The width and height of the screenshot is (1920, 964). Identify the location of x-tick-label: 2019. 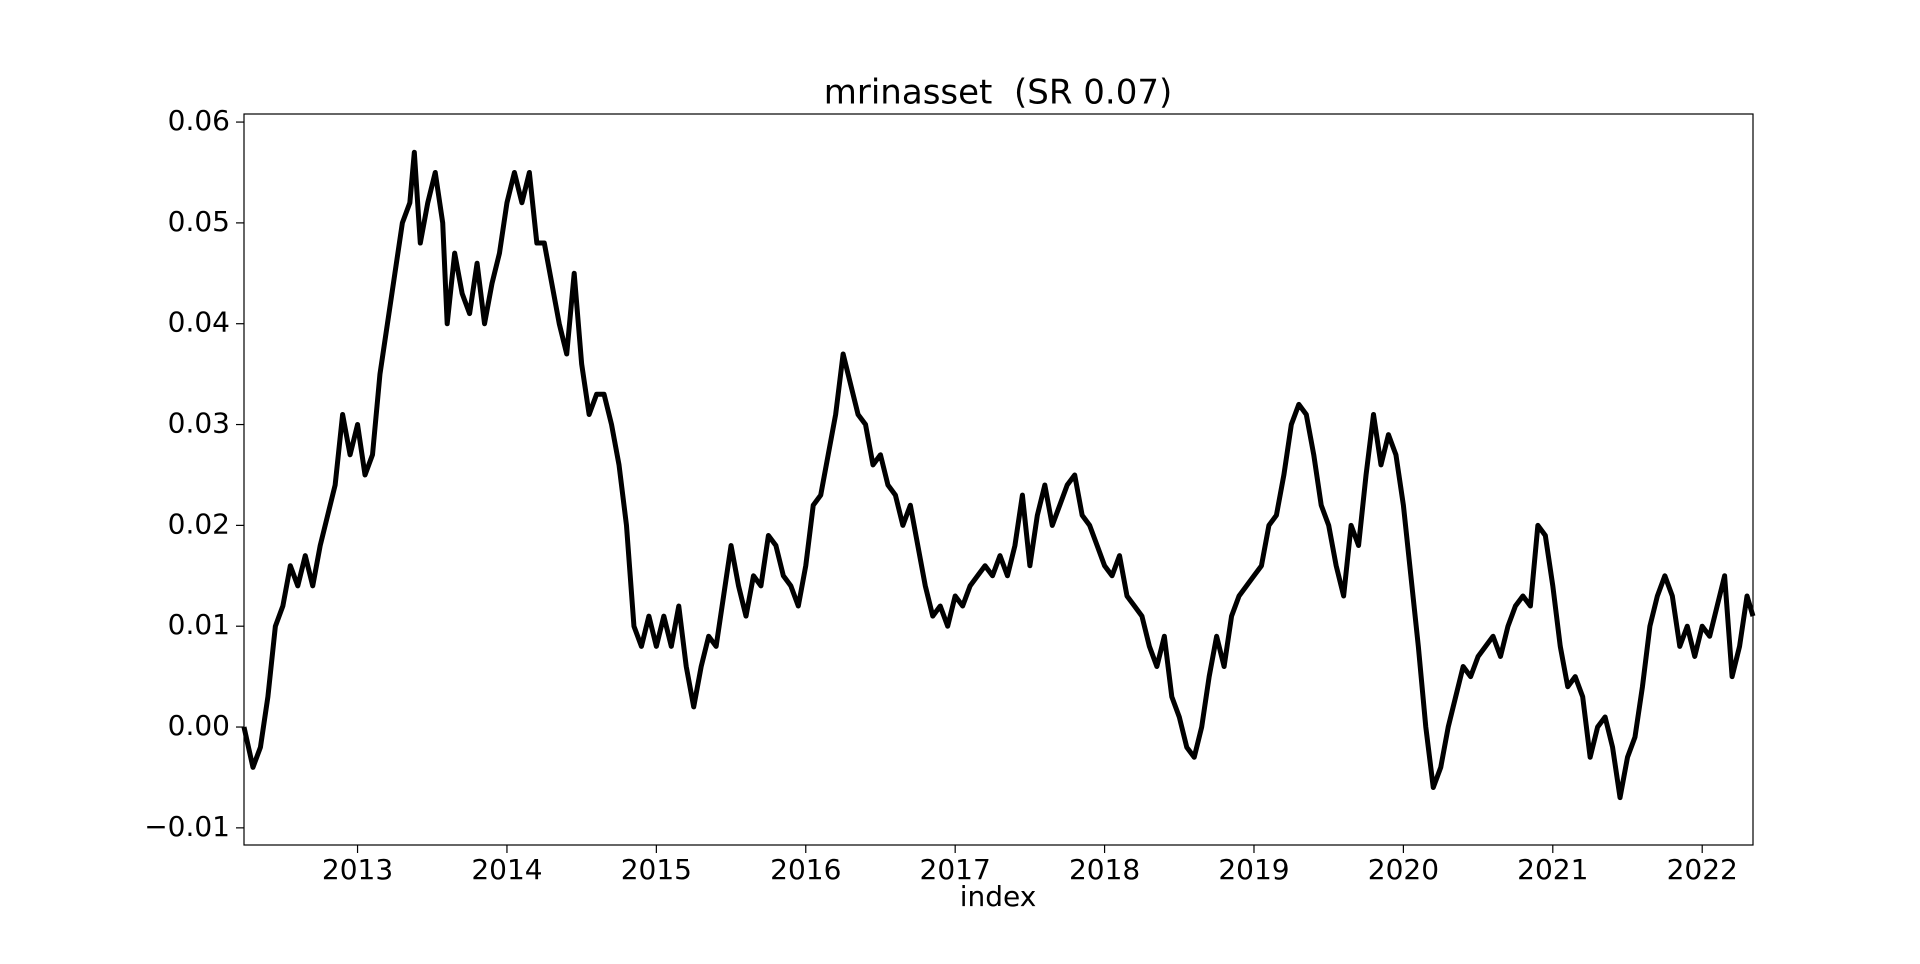
(1253, 869).